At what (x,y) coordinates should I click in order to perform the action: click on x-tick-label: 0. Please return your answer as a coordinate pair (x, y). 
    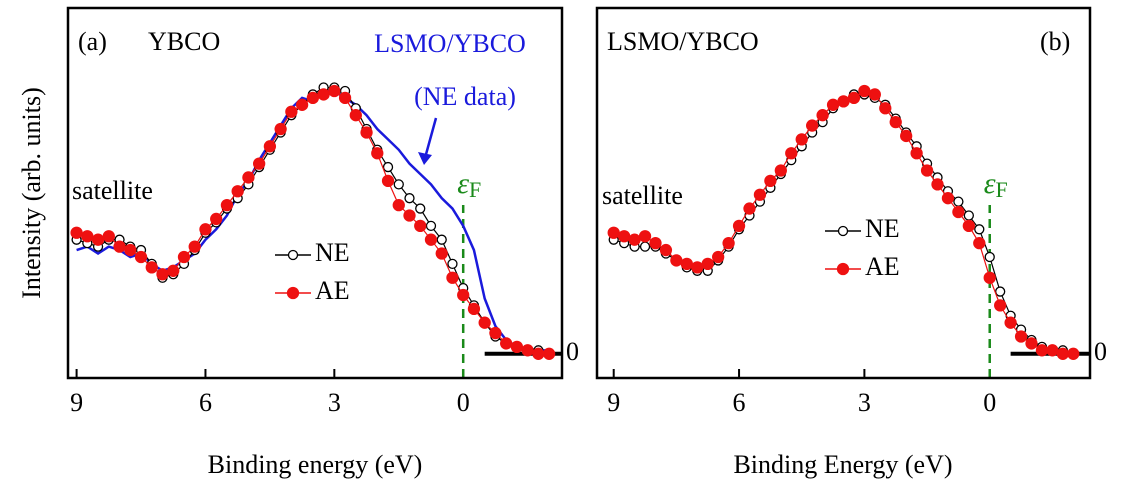
    Looking at the image, I should click on (989, 402).